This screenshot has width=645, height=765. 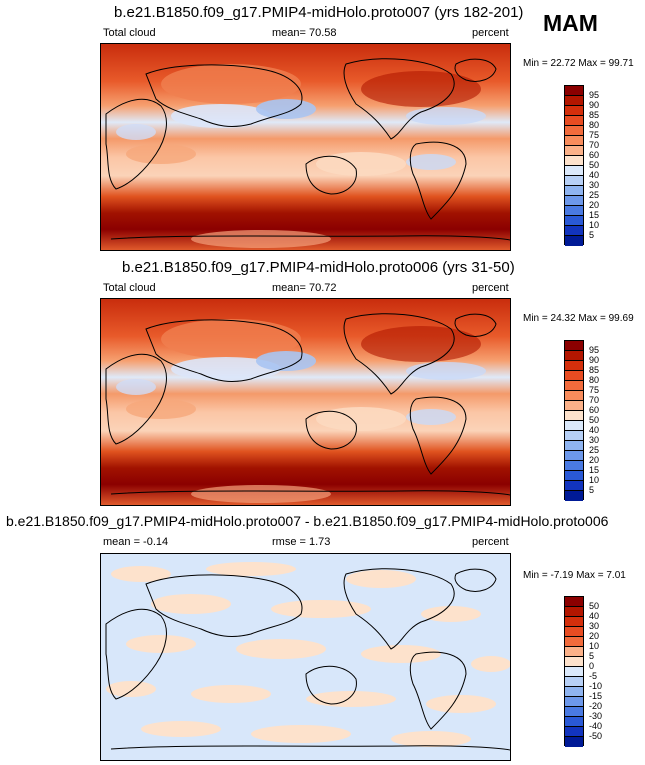 I want to click on panel-1-variable-label: Total cloud, so click(x=129, y=33).